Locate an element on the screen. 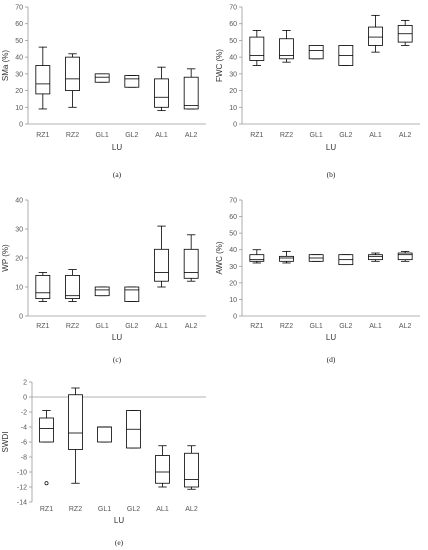 Image resolution: width=428 pixels, height=550 pixels. panel-caption: (d) is located at coordinates (331, 359).